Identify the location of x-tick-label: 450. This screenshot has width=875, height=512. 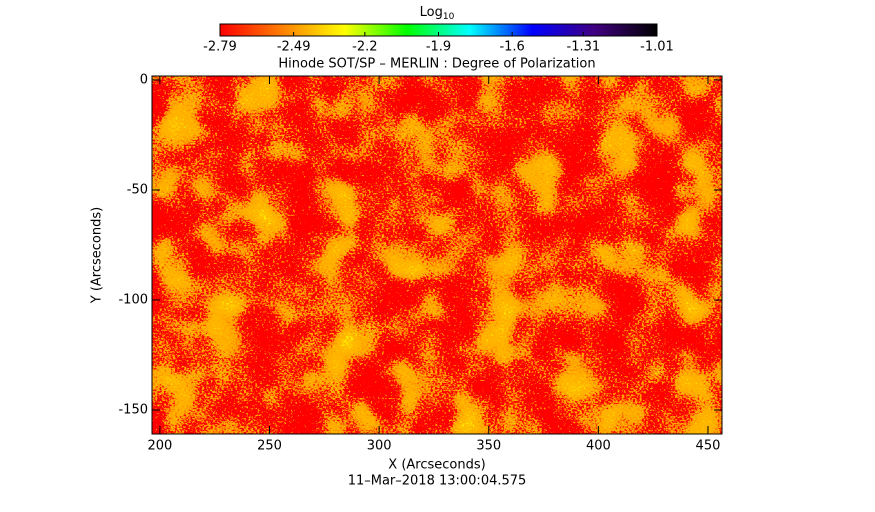
(708, 446).